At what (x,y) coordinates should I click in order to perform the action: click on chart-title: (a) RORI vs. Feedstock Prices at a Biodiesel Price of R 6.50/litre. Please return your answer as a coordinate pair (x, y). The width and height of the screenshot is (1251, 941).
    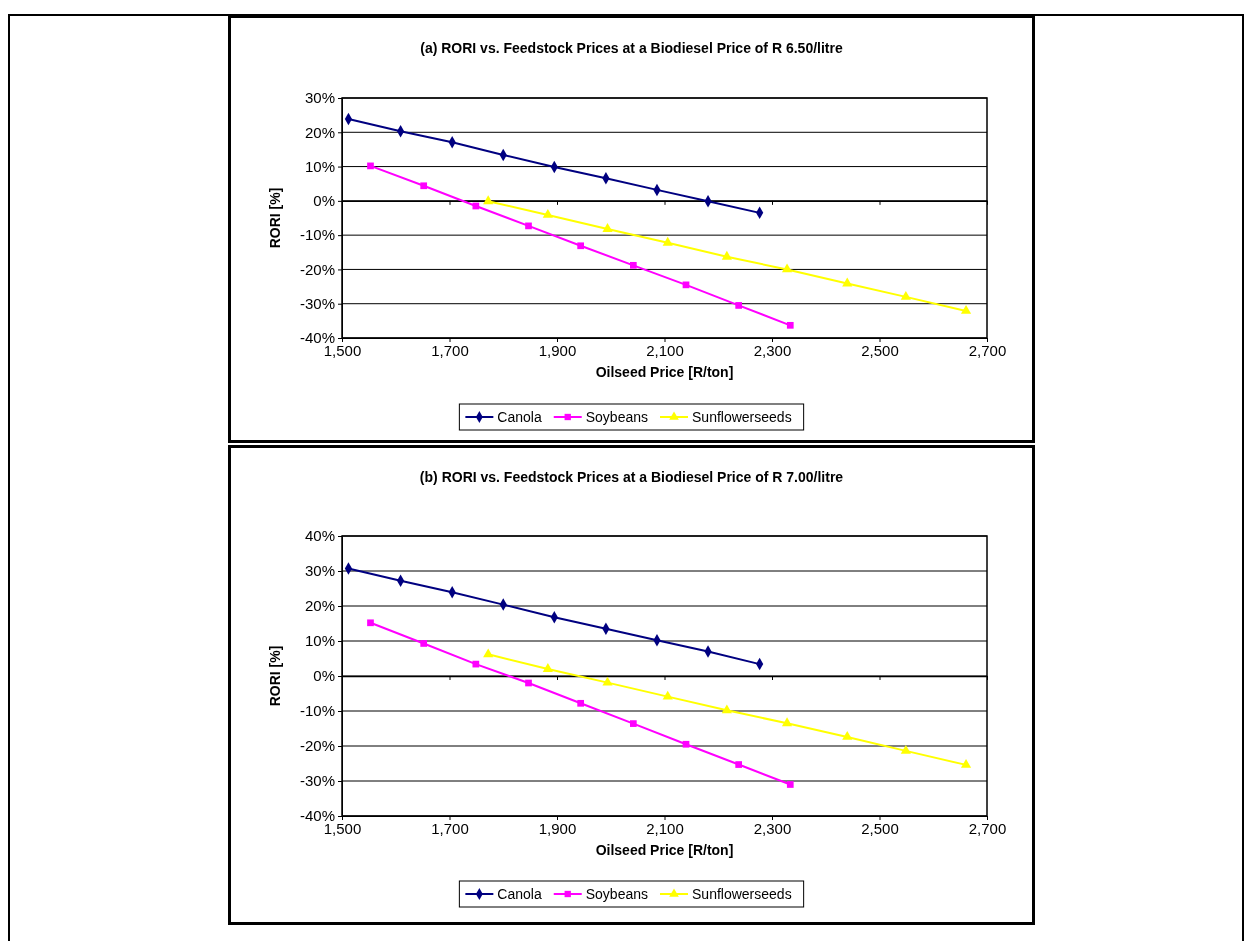
    Looking at the image, I should click on (631, 48).